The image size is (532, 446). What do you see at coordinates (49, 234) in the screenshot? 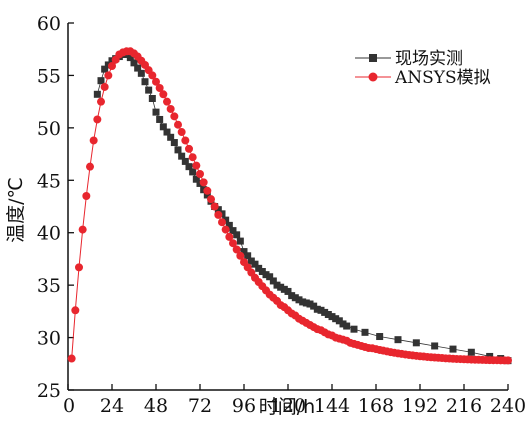
I see `y-tick-label: 40` at bounding box center [49, 234].